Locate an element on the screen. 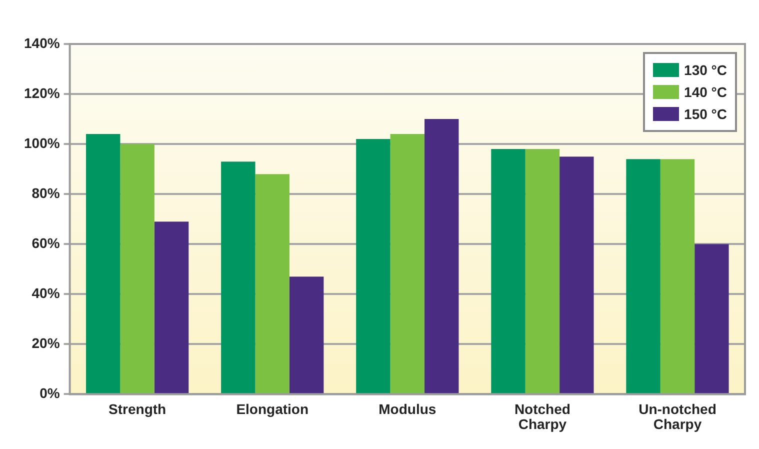  y-tick-label: 100% is located at coordinates (42, 142).